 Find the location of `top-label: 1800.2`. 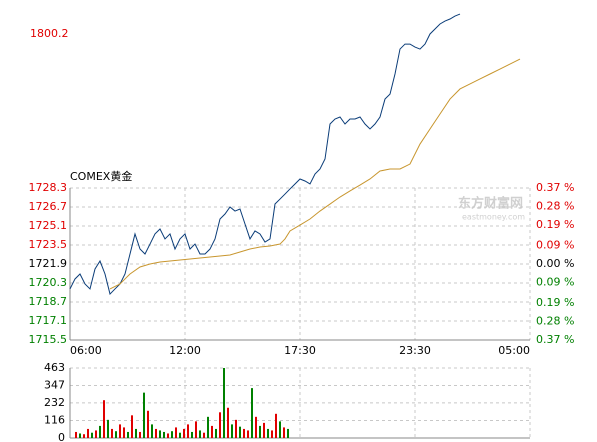

top-label: 1800.2 is located at coordinates (49, 33).